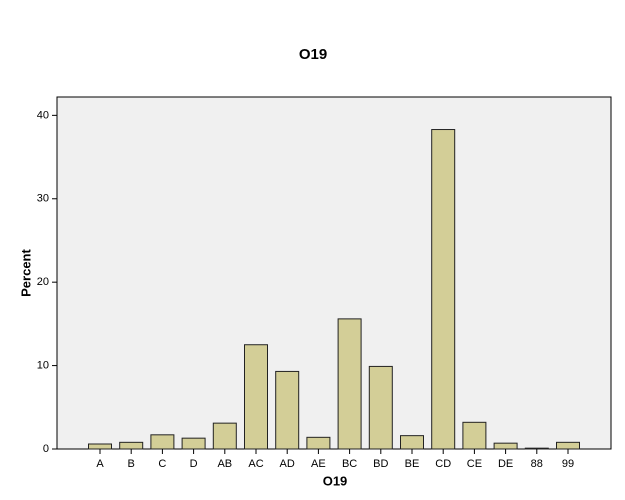  Describe the element at coordinates (474, 464) in the screenshot. I see `x-tick-label: CE` at that location.